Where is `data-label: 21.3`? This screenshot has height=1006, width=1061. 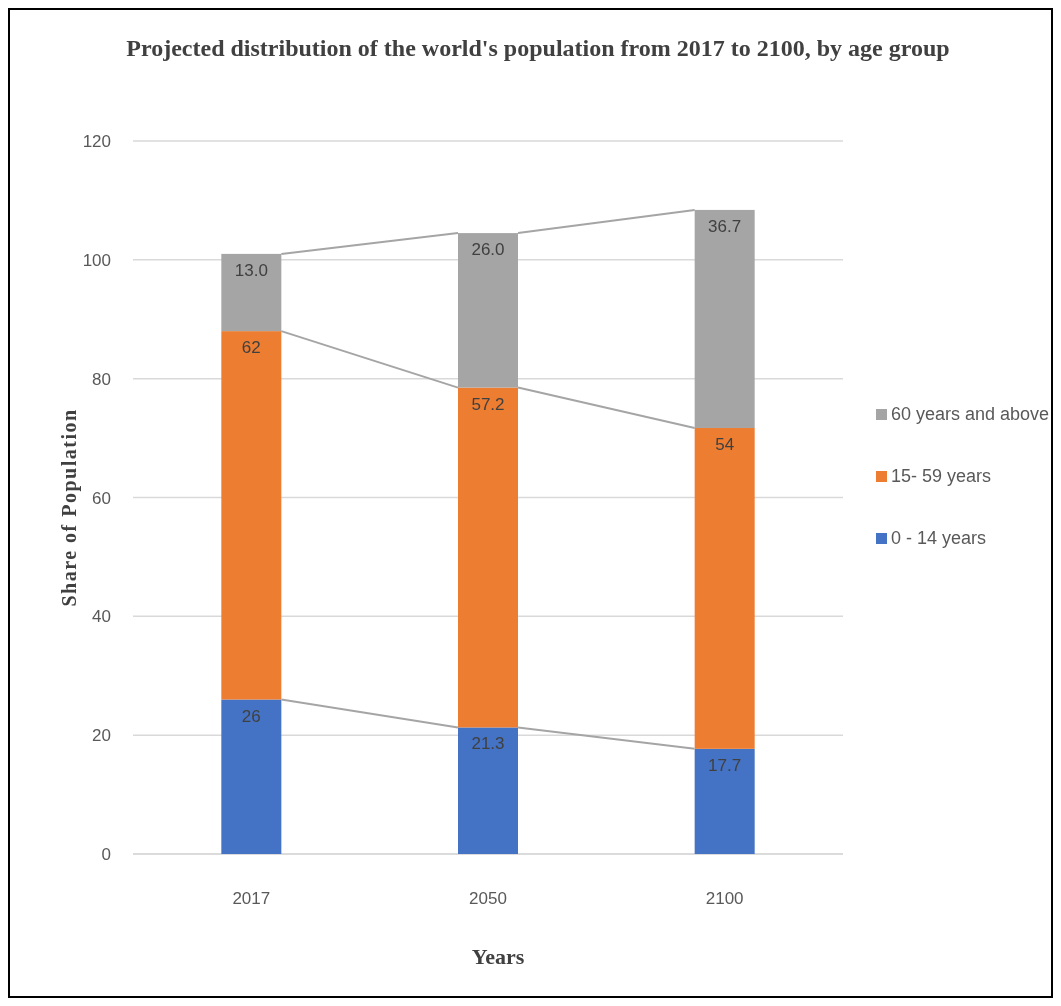
data-label: 21.3 is located at coordinates (488, 744).